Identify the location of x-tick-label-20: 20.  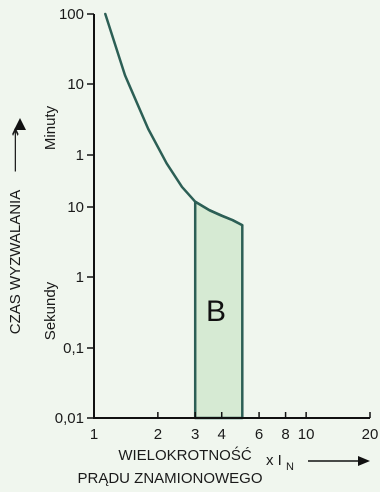
(370, 434).